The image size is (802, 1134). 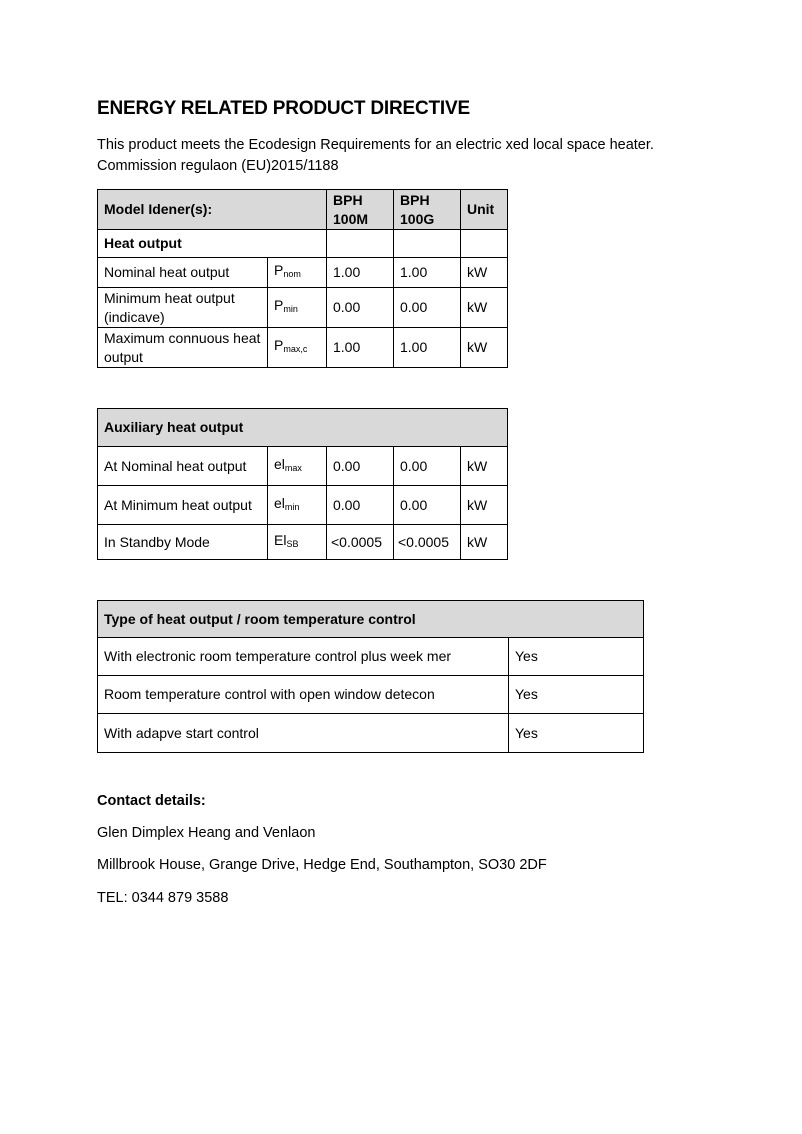 What do you see at coordinates (182, 272) in the screenshot?
I see `row-label: Nominal heat output` at bounding box center [182, 272].